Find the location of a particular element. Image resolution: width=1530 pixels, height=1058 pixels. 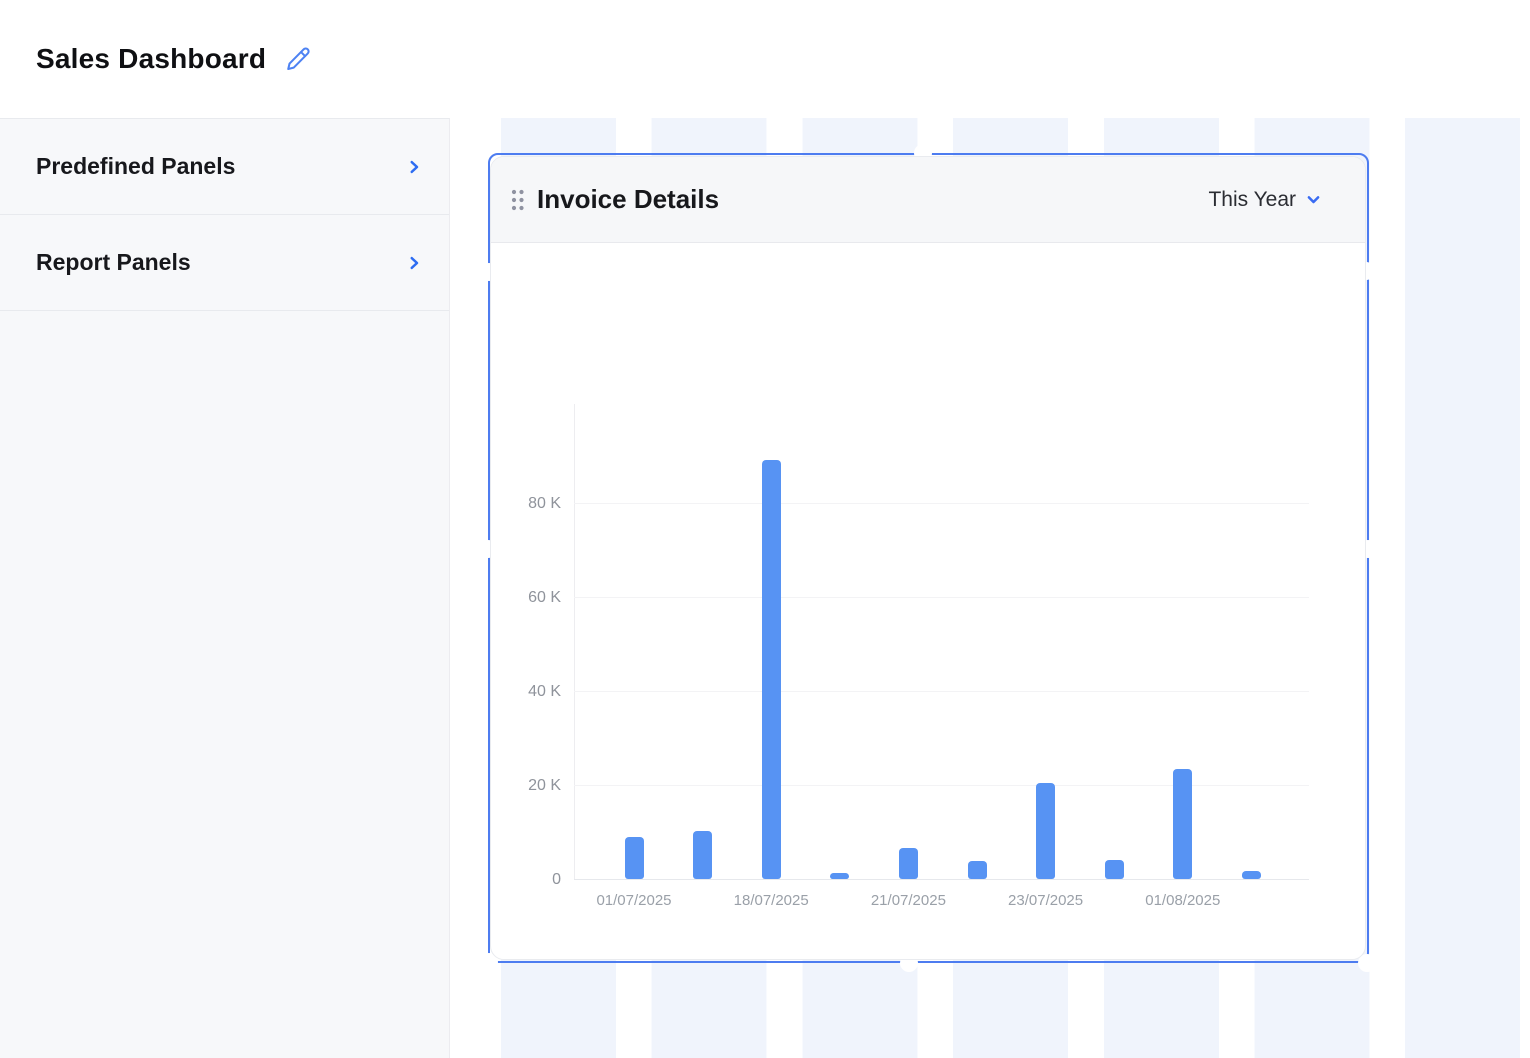

sidebar-item-report-panels: Report Panels is located at coordinates (224, 263).